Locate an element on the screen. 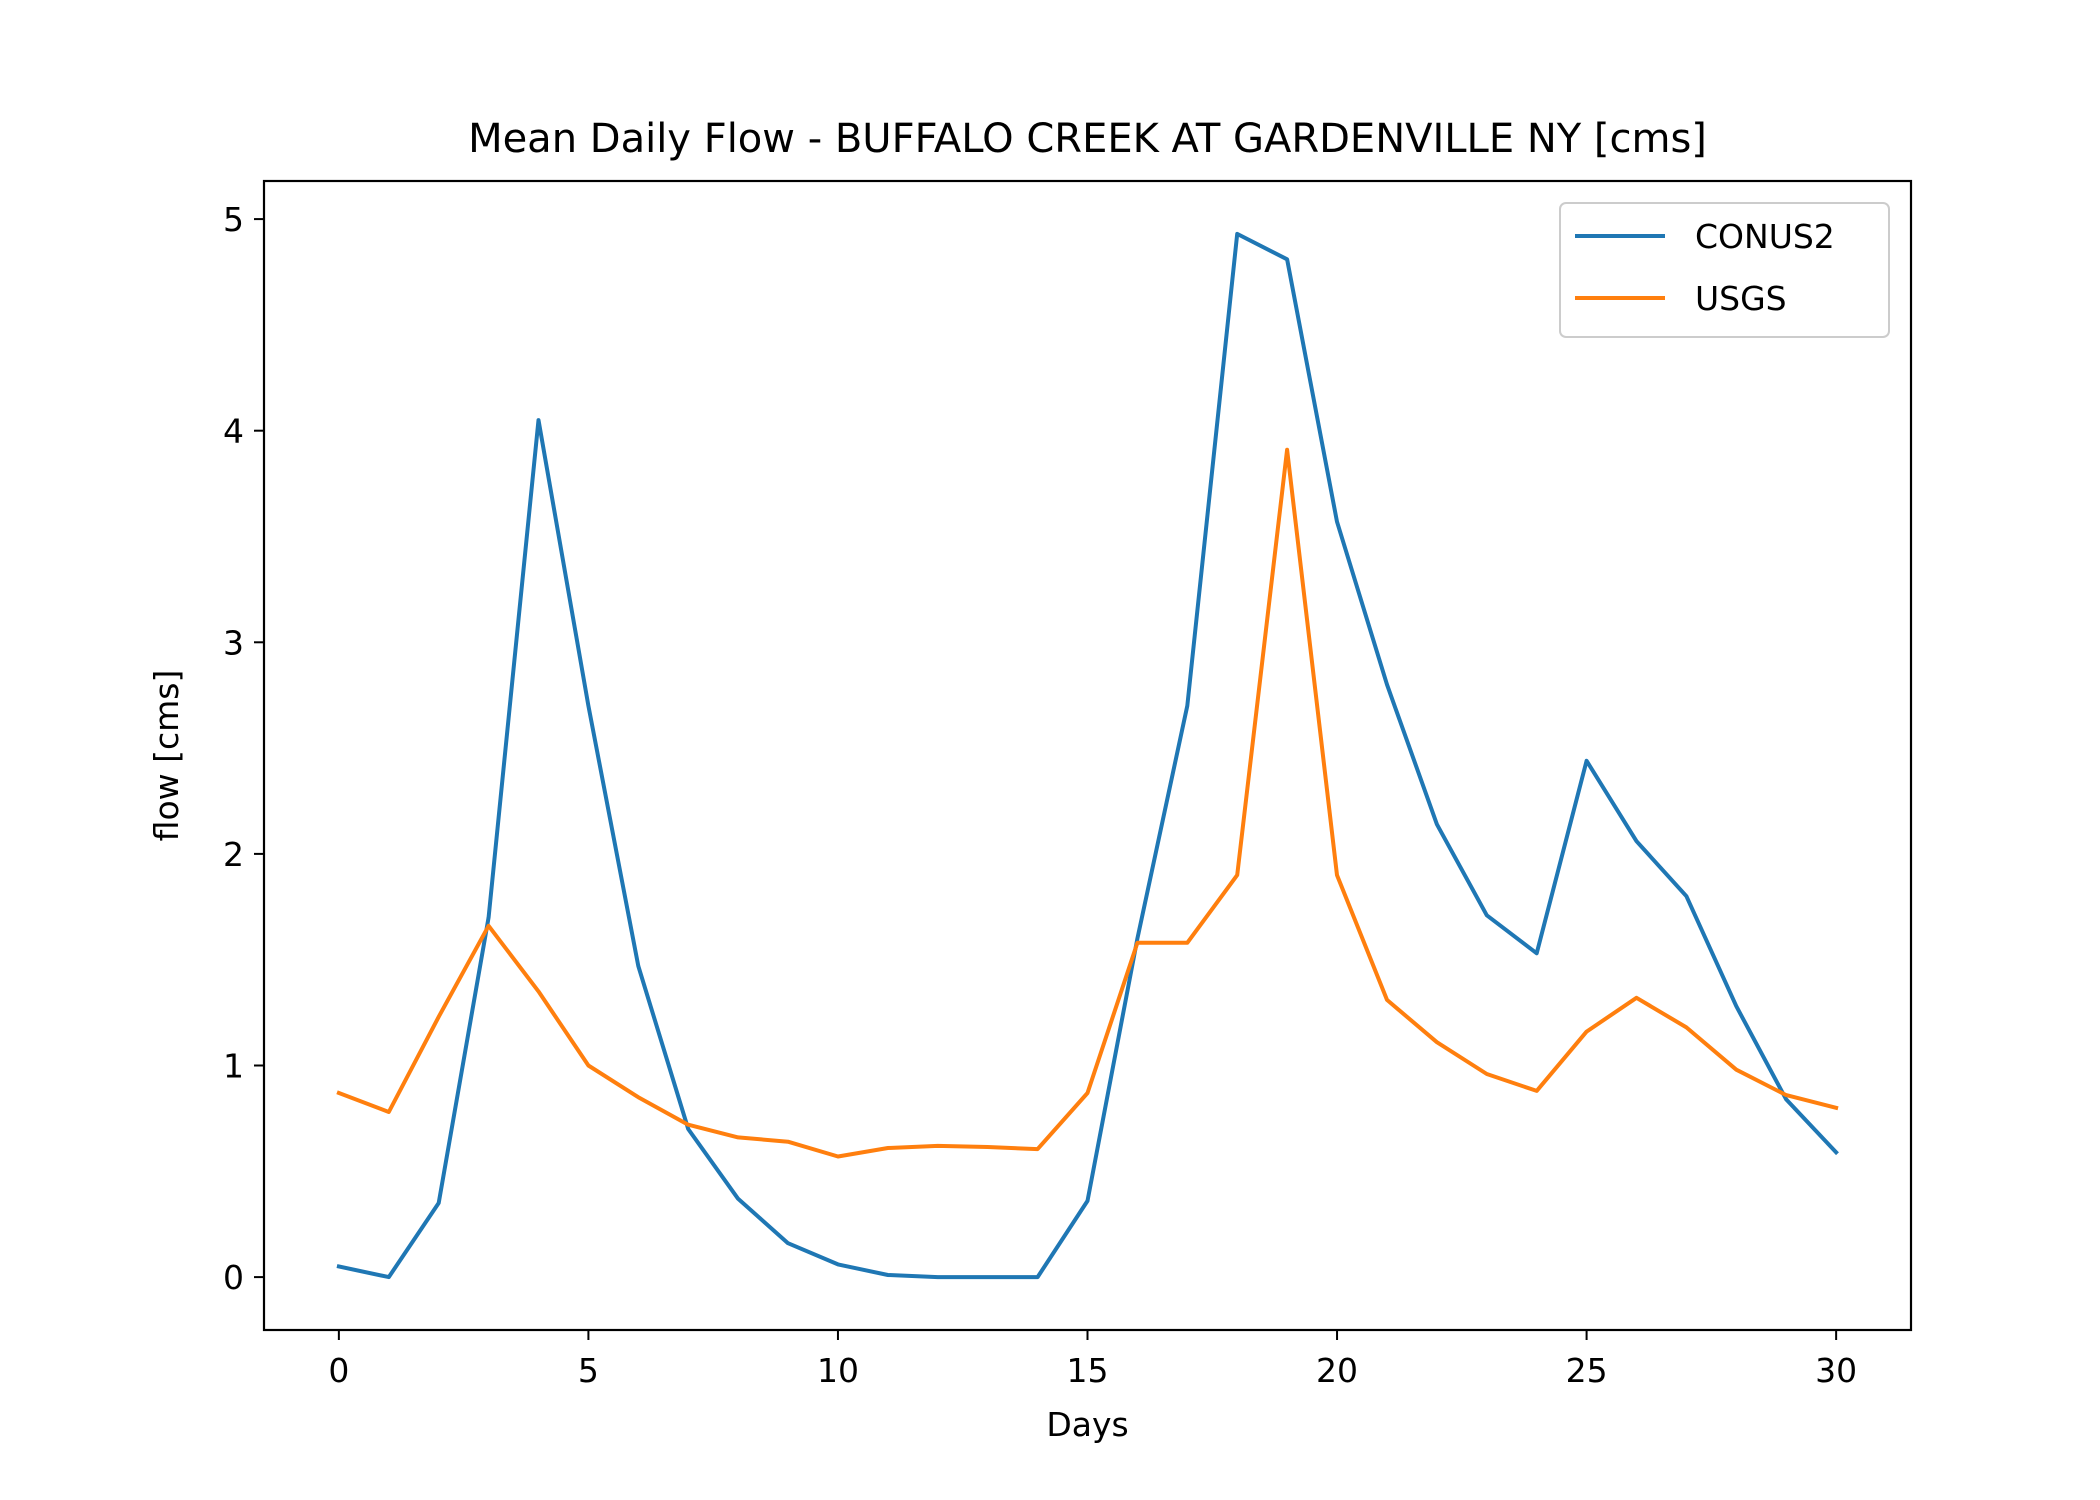 The image size is (2100, 1500). legend: CONUS2 USGS is located at coordinates (1724, 270).